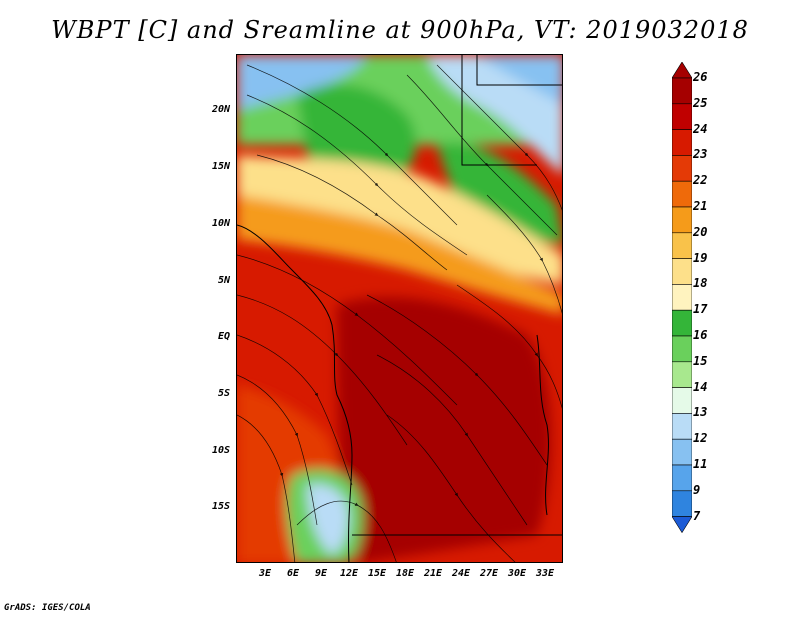  What do you see at coordinates (265, 573) in the screenshot?
I see `lon-label-3e: 3E` at bounding box center [265, 573].